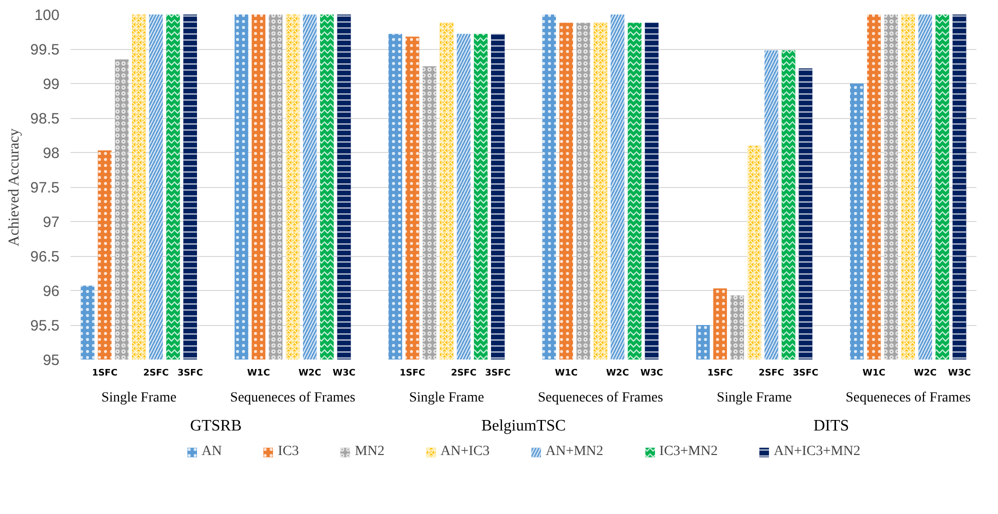 The width and height of the screenshot is (998, 514). What do you see at coordinates (45, 257) in the screenshot?
I see `y-tick-label: 96.5` at bounding box center [45, 257].